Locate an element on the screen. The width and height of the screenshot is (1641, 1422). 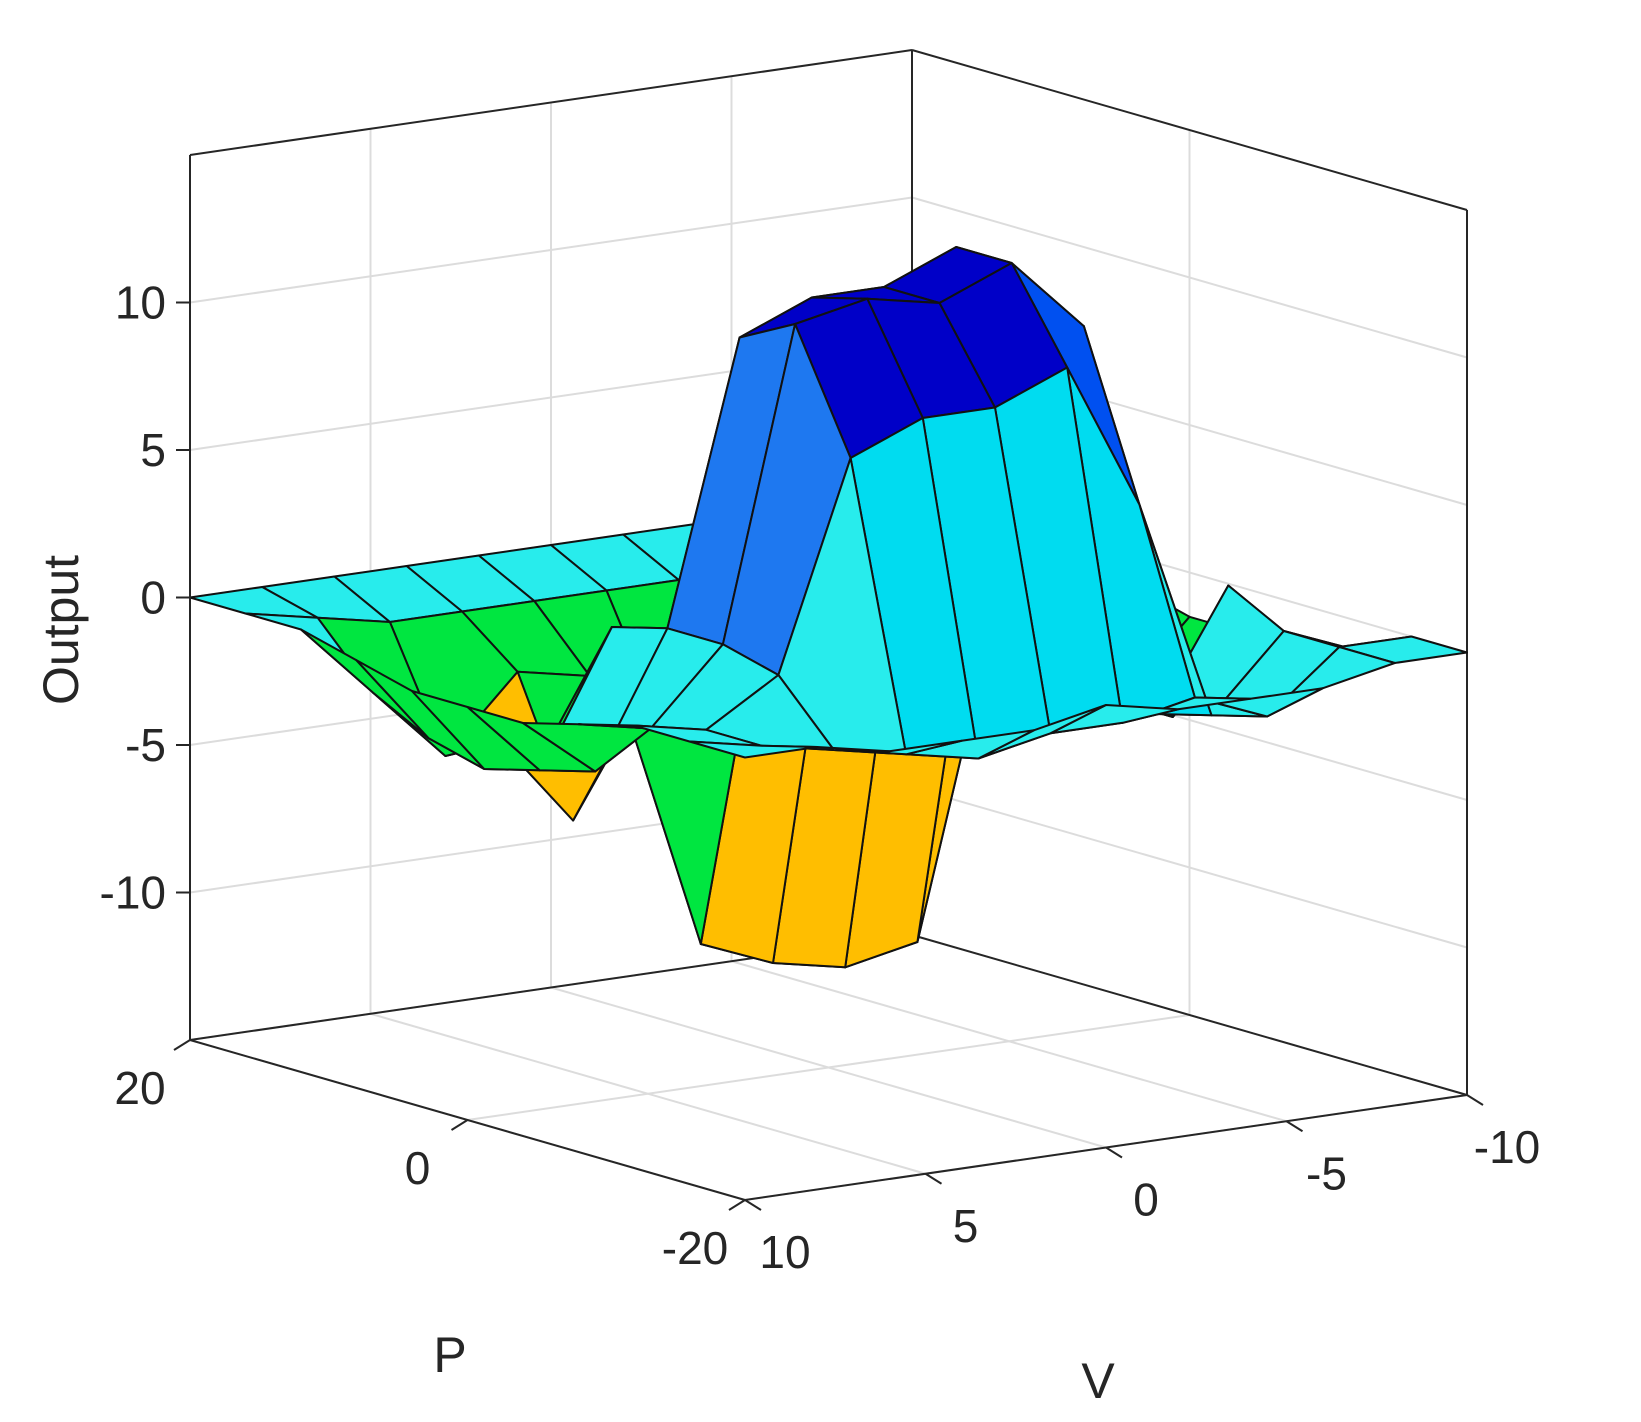
y-tick-label: -5 is located at coordinates (1326, 1173).